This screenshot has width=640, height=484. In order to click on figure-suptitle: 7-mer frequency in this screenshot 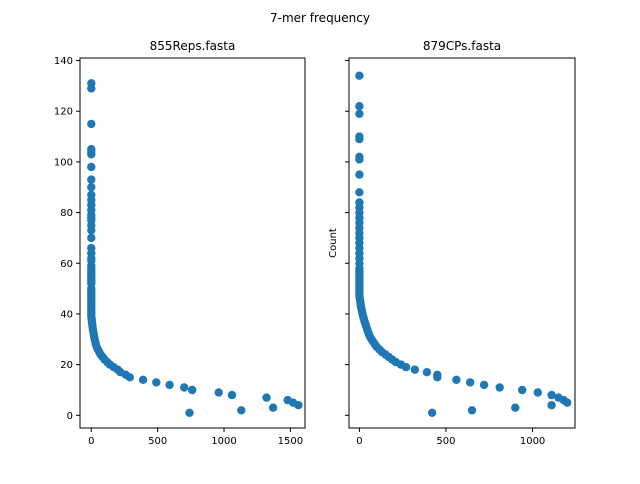, I will do `click(320, 18)`.